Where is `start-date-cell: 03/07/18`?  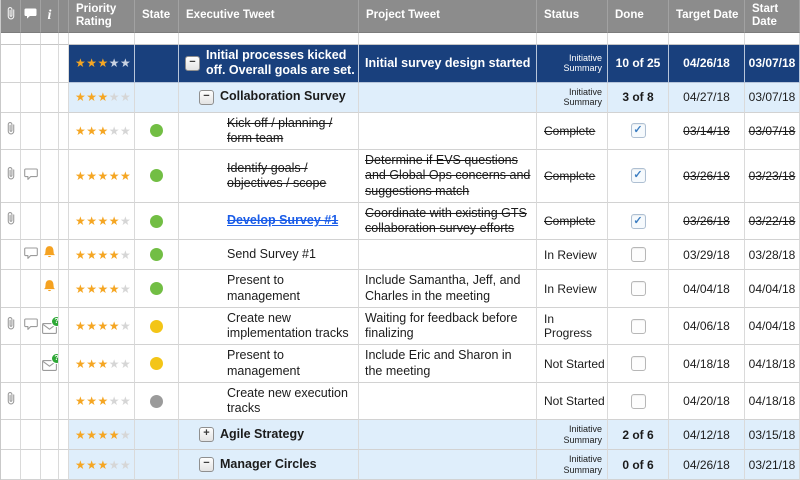 start-date-cell: 03/07/18 is located at coordinates (772, 64).